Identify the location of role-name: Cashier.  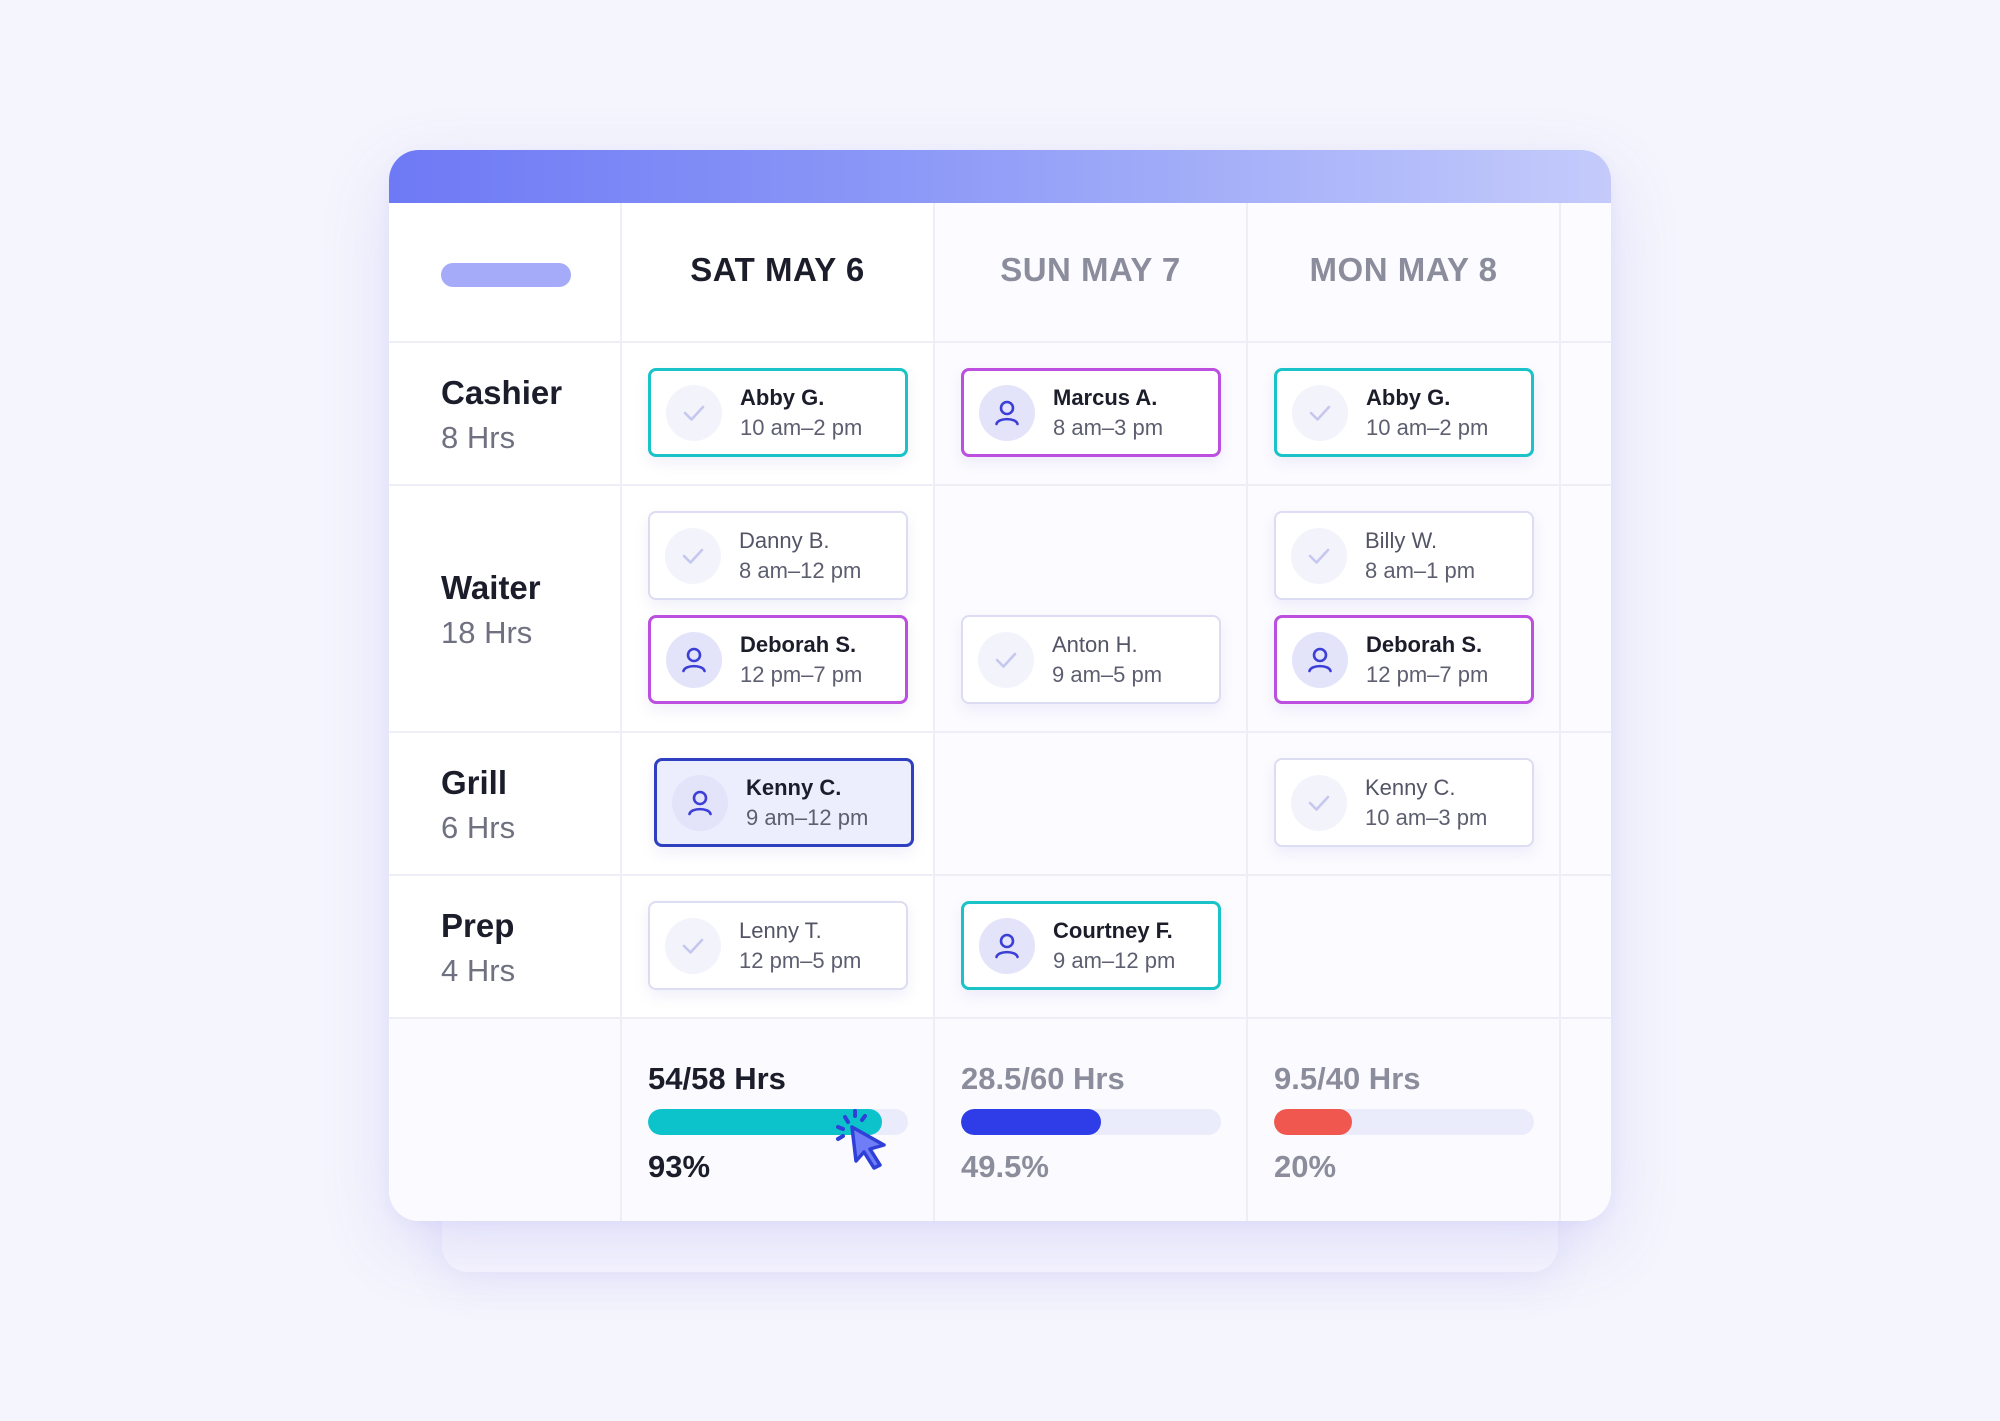
(502, 392).